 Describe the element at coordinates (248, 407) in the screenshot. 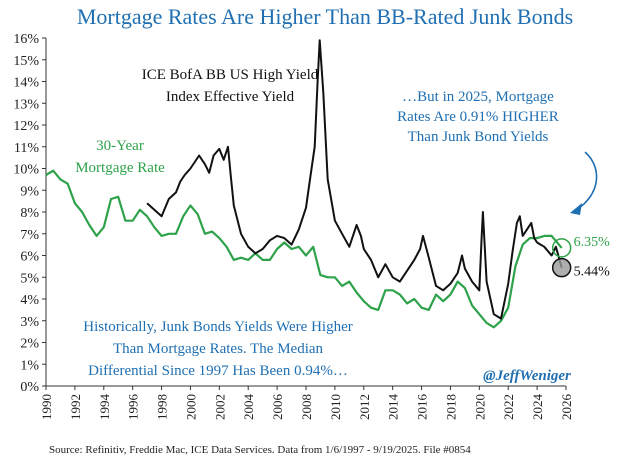

I see `x-tick-label: 2004` at that location.